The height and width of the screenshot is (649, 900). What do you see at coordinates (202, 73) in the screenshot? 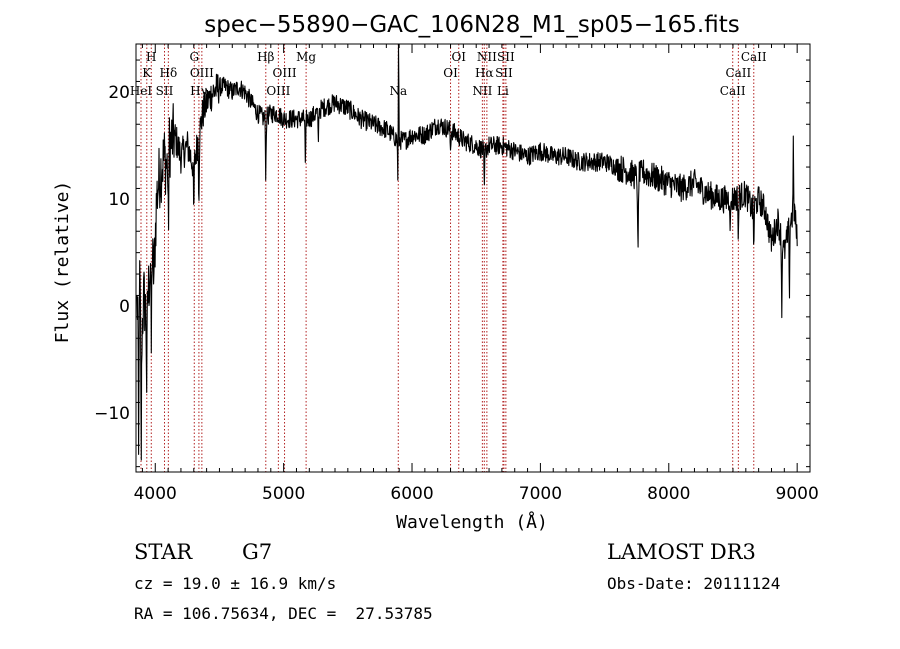
I see `reference-line-label-7: OIII` at bounding box center [202, 73].